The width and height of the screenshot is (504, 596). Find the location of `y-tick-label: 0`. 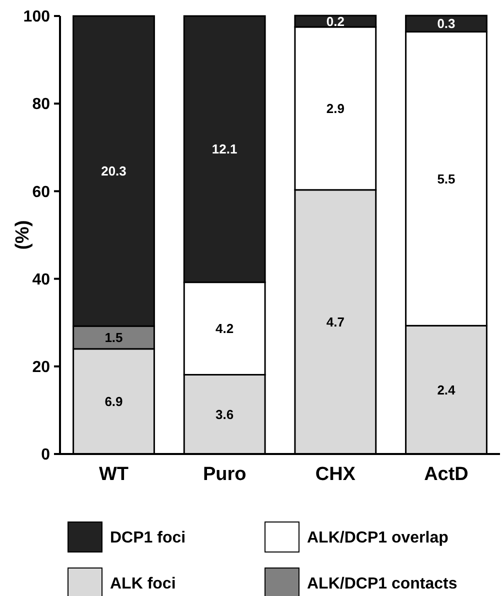

y-tick-label: 0 is located at coordinates (45, 455).